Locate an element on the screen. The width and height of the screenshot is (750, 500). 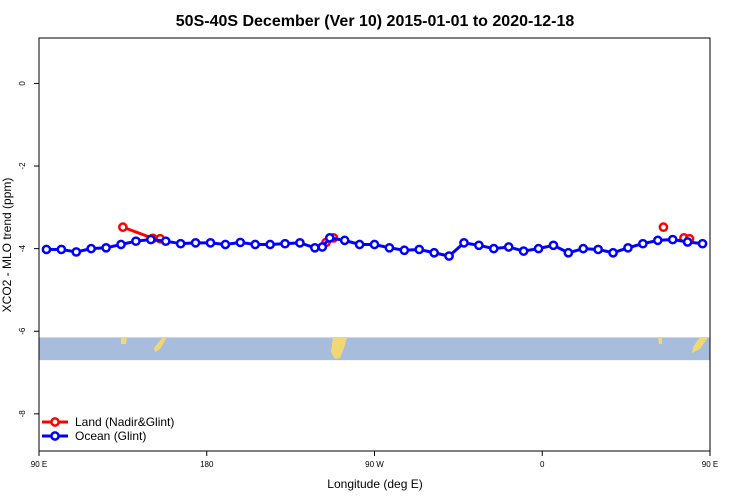
x-axis-label: Longitude (deg E) is located at coordinates (374, 484).